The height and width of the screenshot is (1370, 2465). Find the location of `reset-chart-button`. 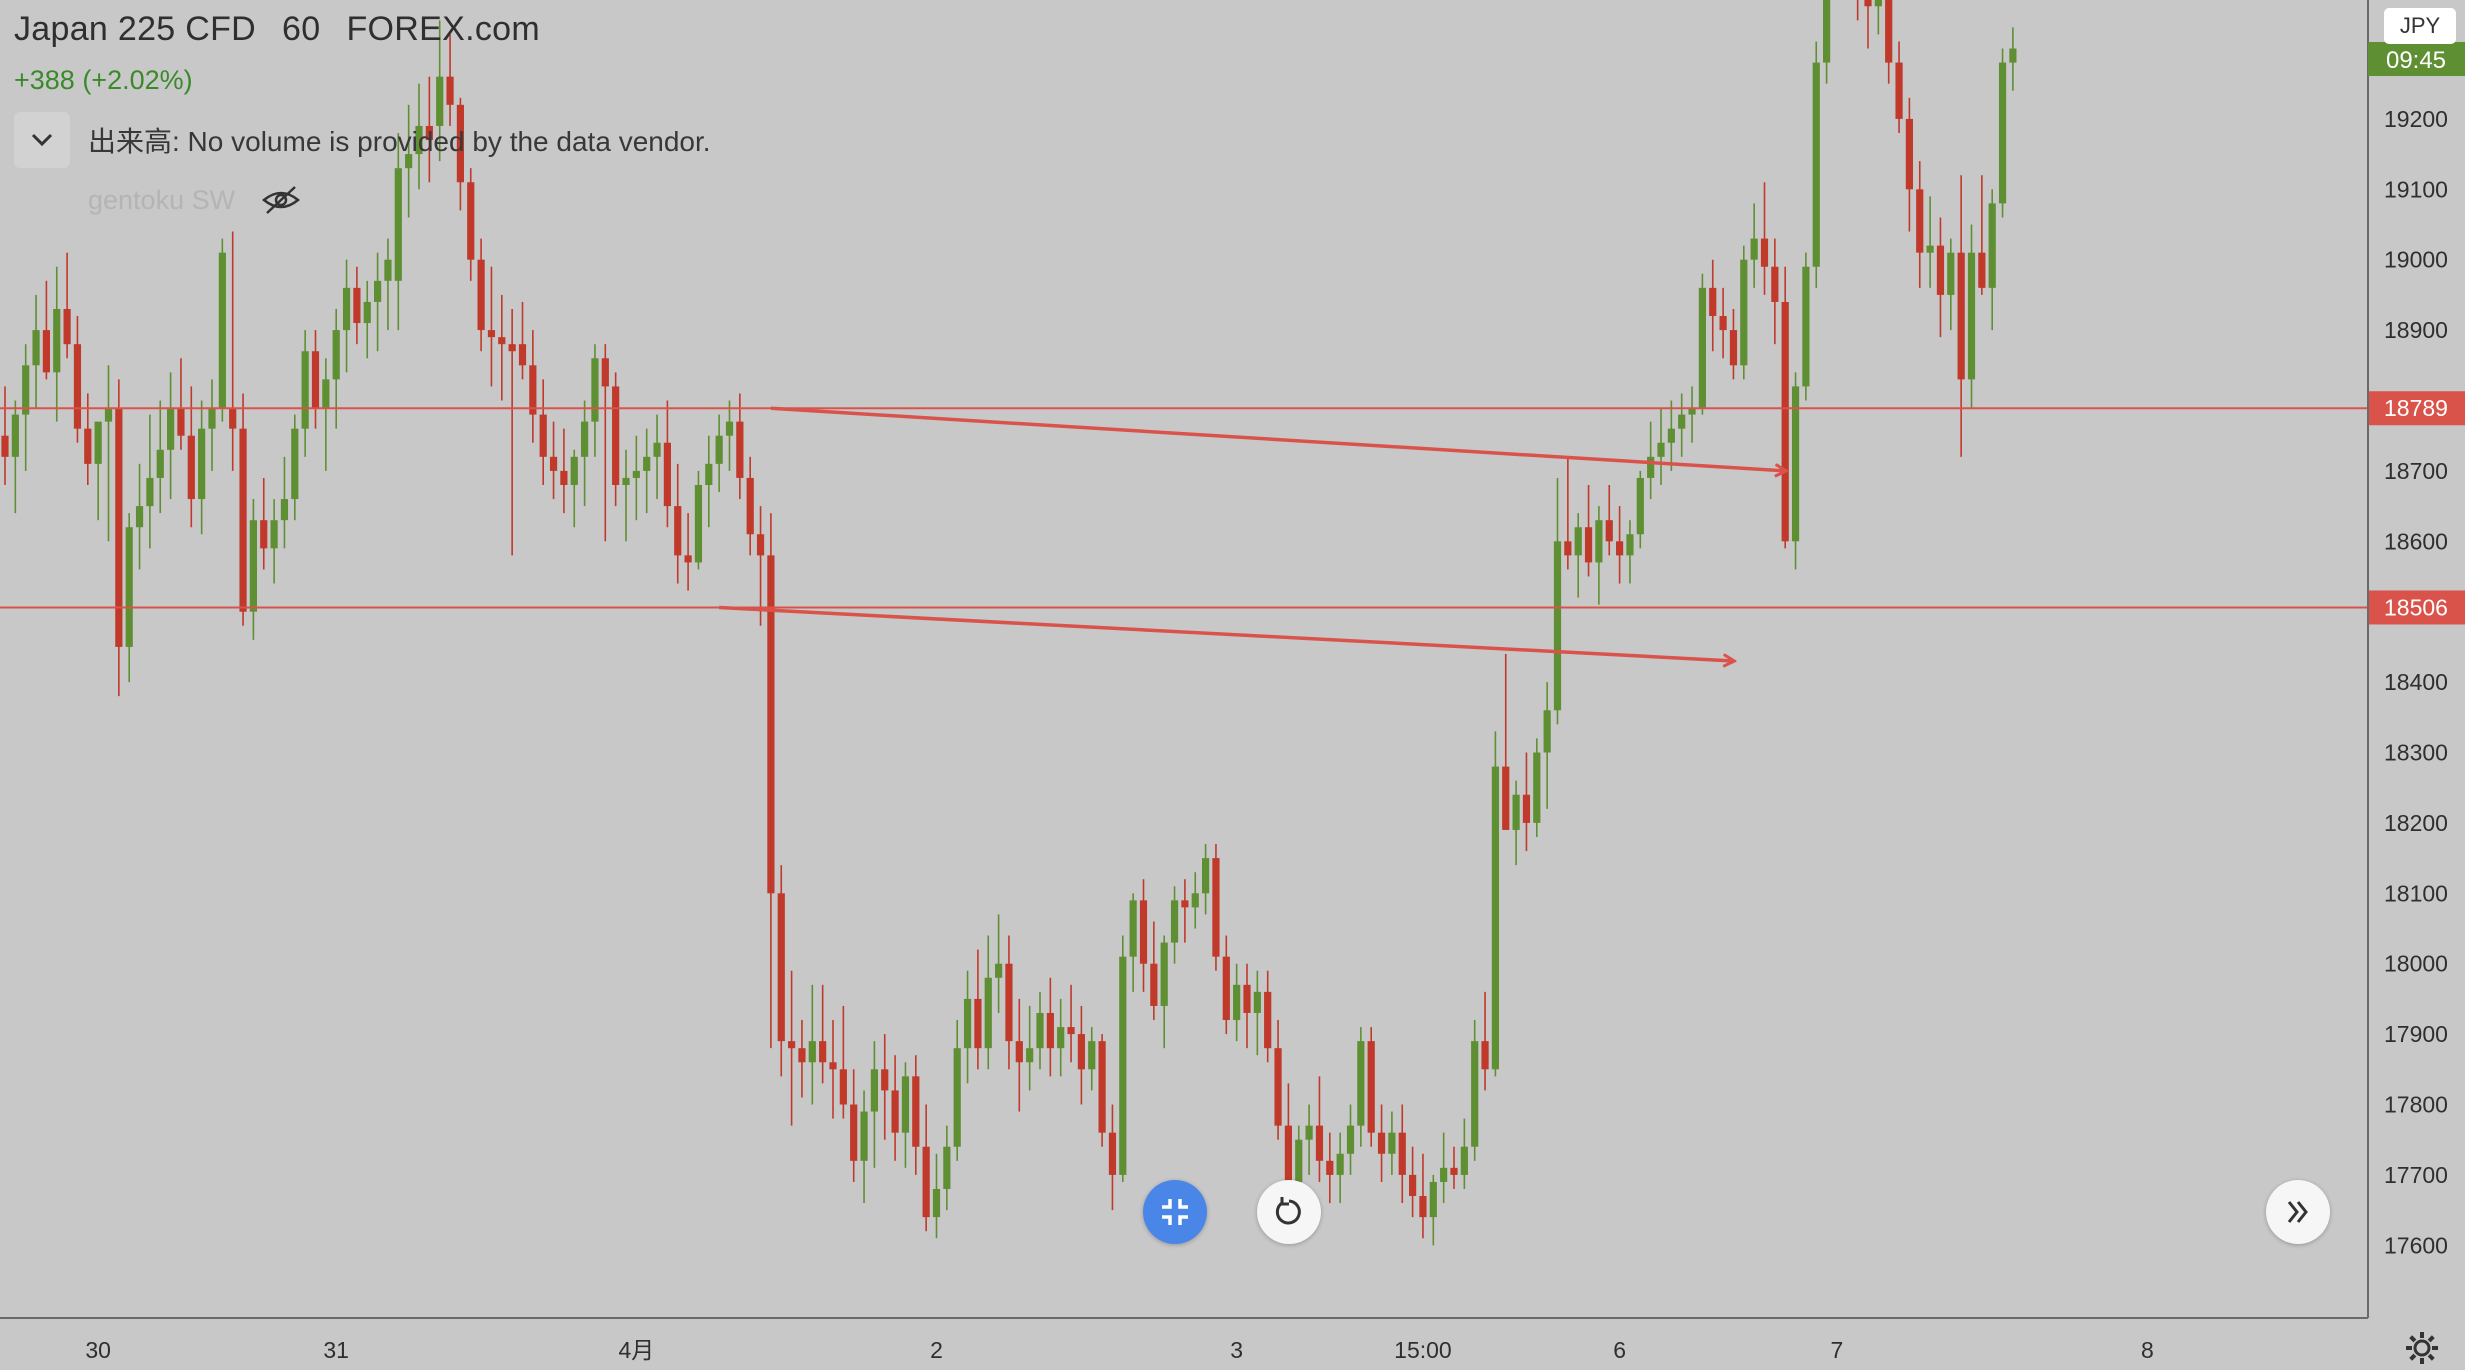

reset-chart-button is located at coordinates (1289, 1212).